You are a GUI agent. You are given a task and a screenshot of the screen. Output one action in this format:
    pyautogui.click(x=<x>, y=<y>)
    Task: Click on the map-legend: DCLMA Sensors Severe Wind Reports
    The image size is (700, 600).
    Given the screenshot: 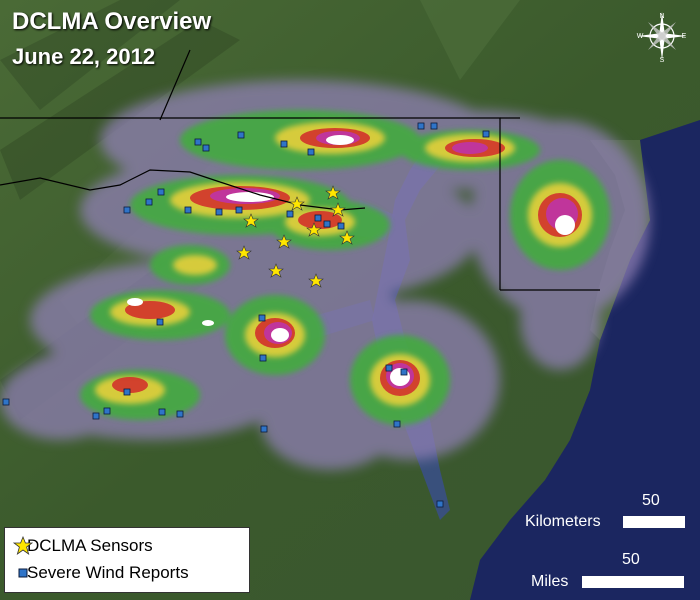 What is the action you would take?
    pyautogui.click(x=127, y=560)
    